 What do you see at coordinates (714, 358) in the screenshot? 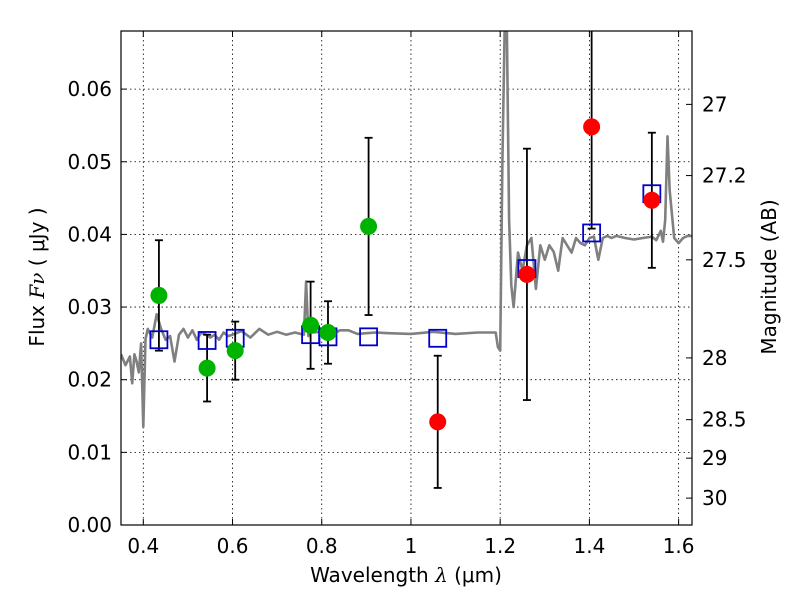
I see `y2-tick-label: 28` at bounding box center [714, 358].